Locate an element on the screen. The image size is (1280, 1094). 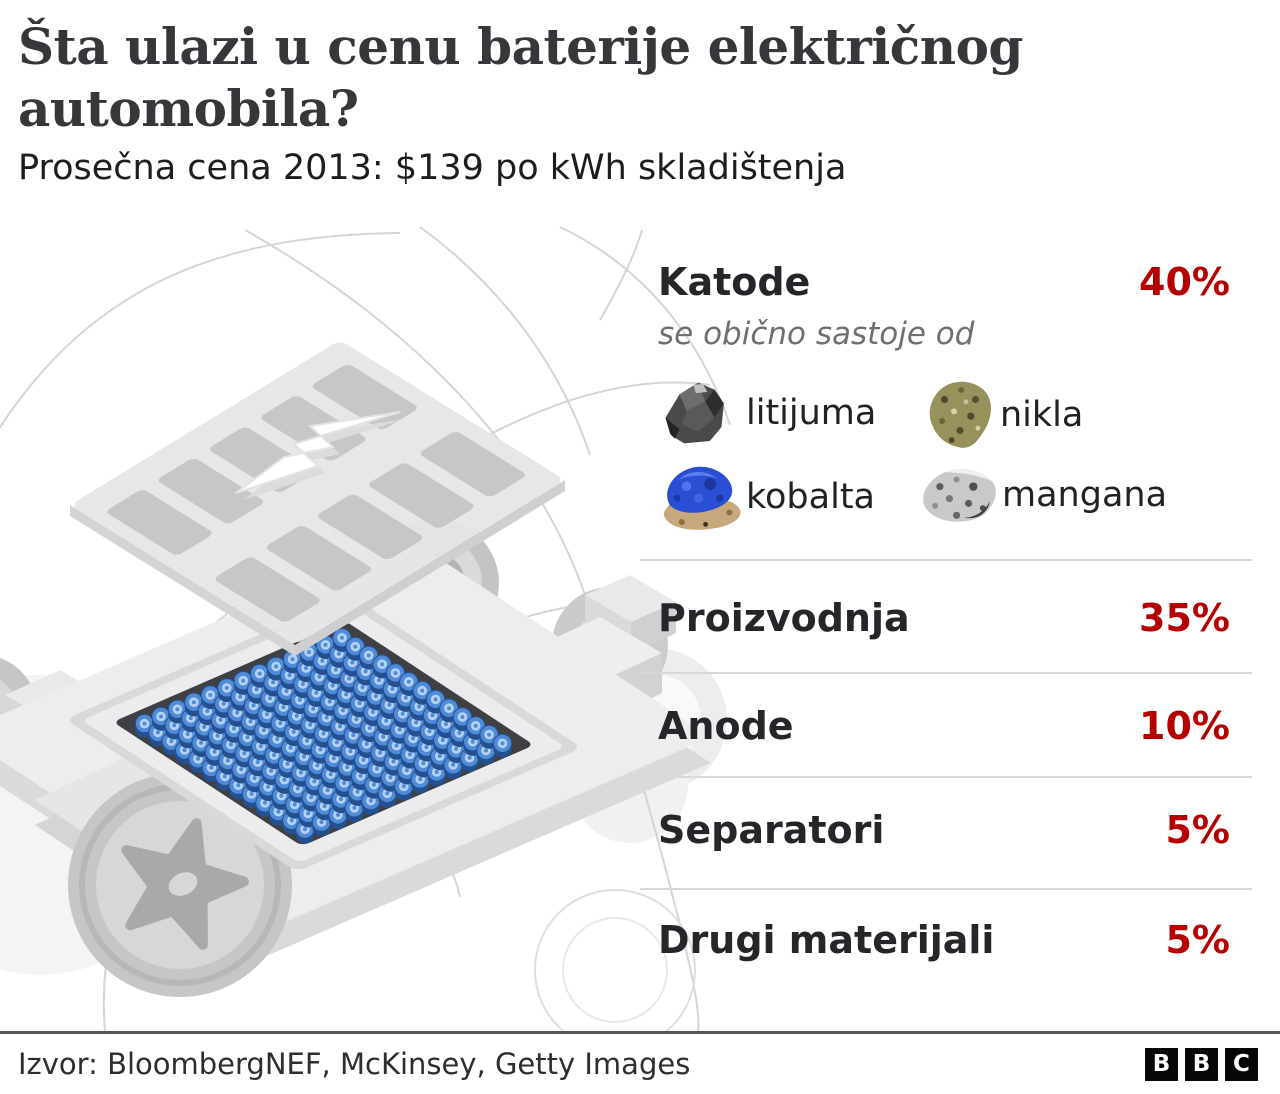
item-value-separatori: 5% is located at coordinates (1197, 830).